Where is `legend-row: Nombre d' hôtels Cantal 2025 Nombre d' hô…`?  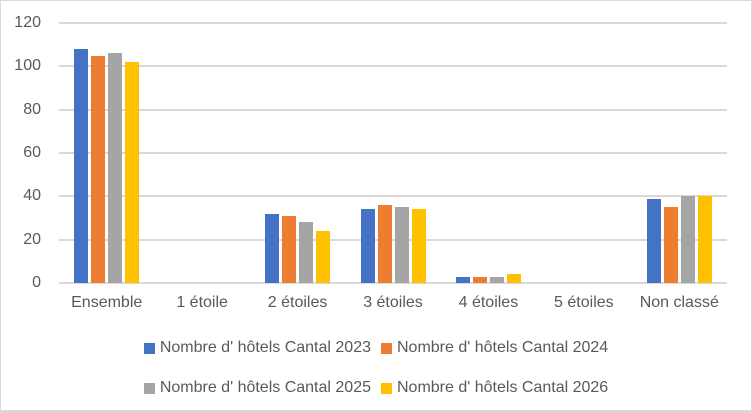 legend-row: Nombre d' hôtels Cantal 2025 Nombre d' hô… is located at coordinates (375, 388).